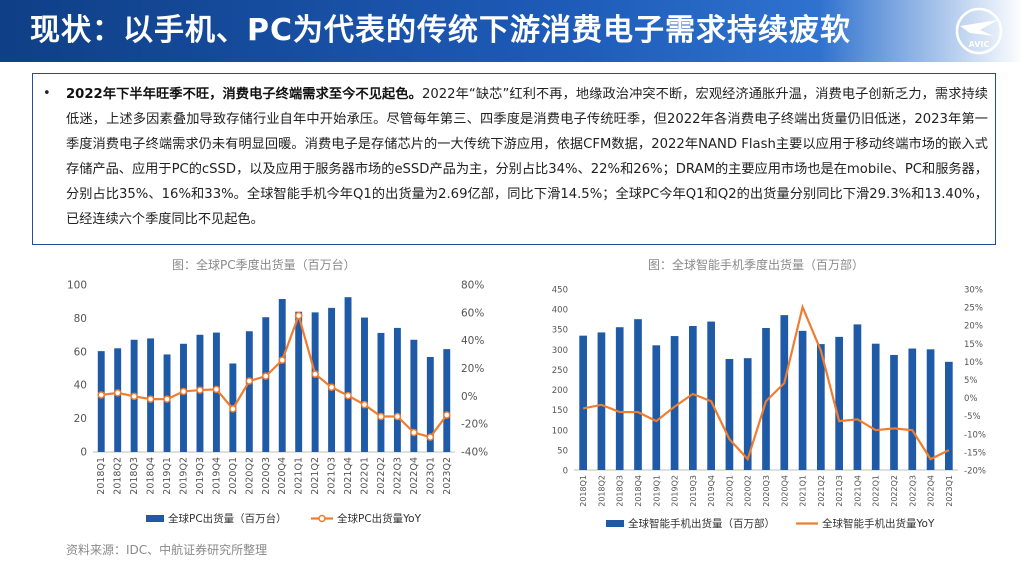  I want to click on phone-chart-caption: 图：全球智能手机季度出货量（百万部）, so click(756, 265).